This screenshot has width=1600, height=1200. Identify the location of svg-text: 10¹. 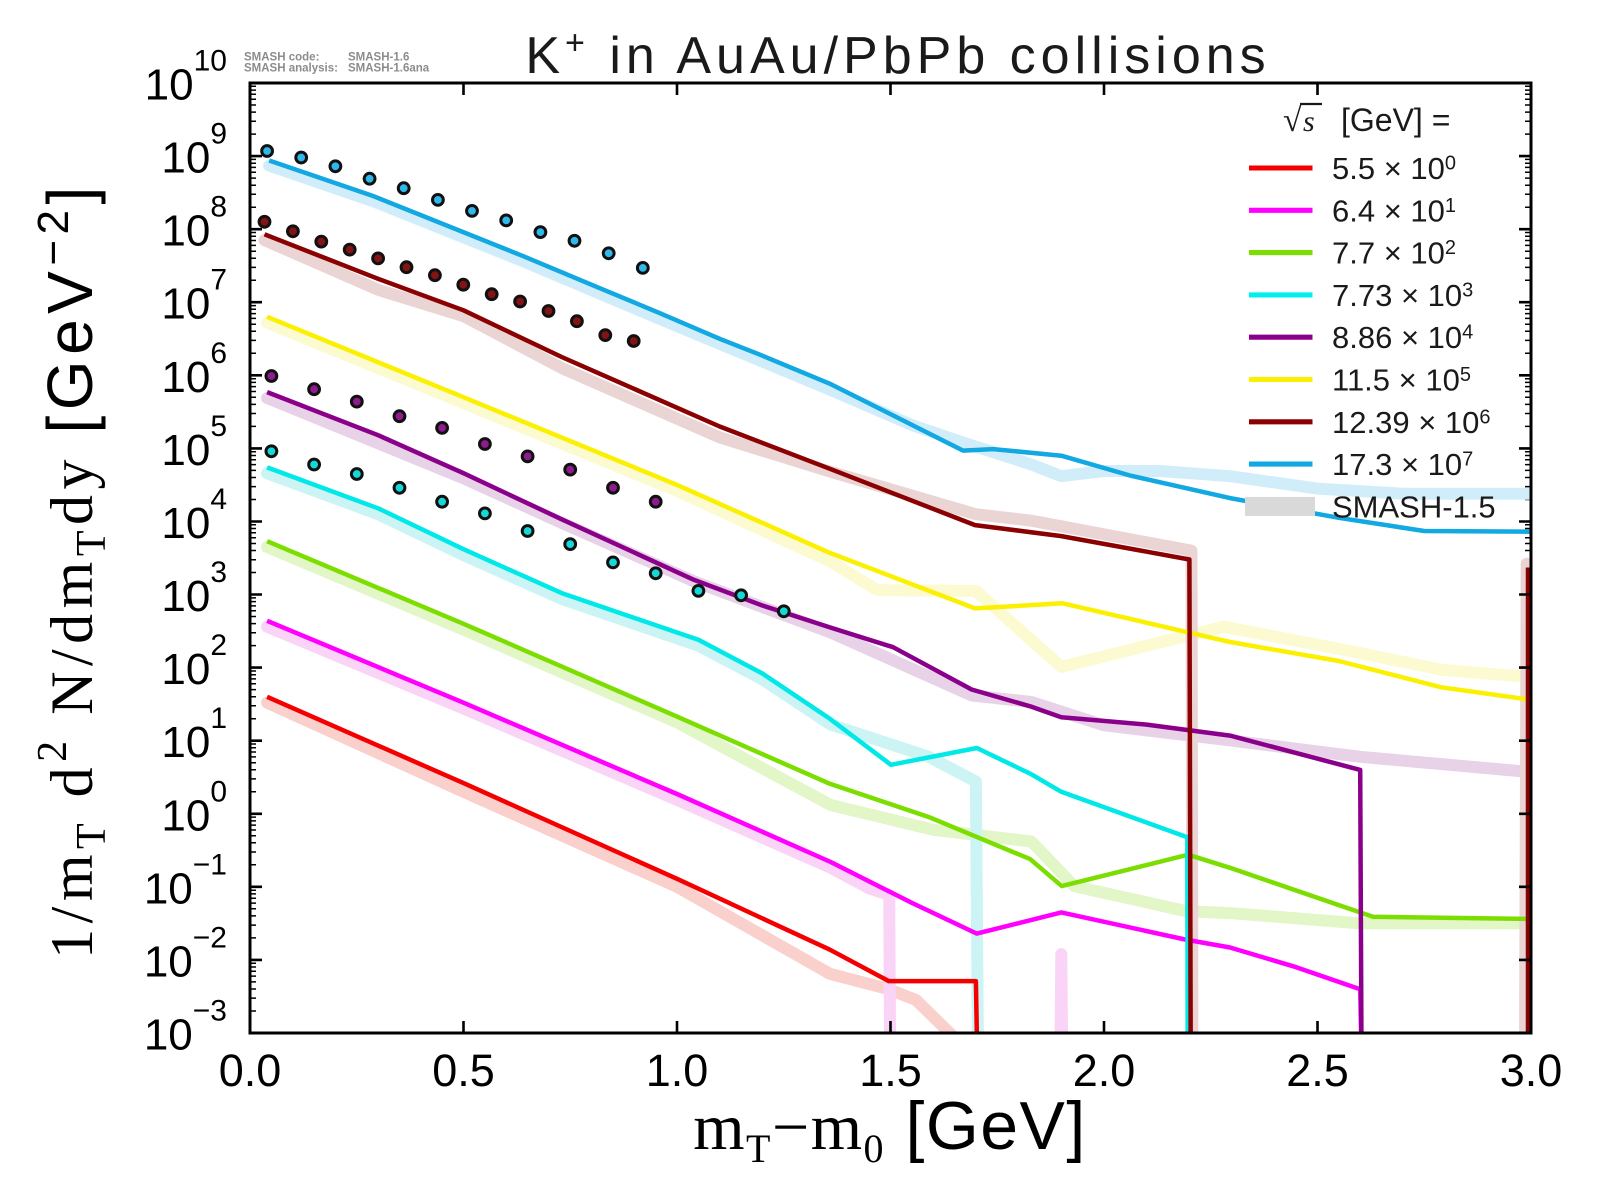
(194, 734).